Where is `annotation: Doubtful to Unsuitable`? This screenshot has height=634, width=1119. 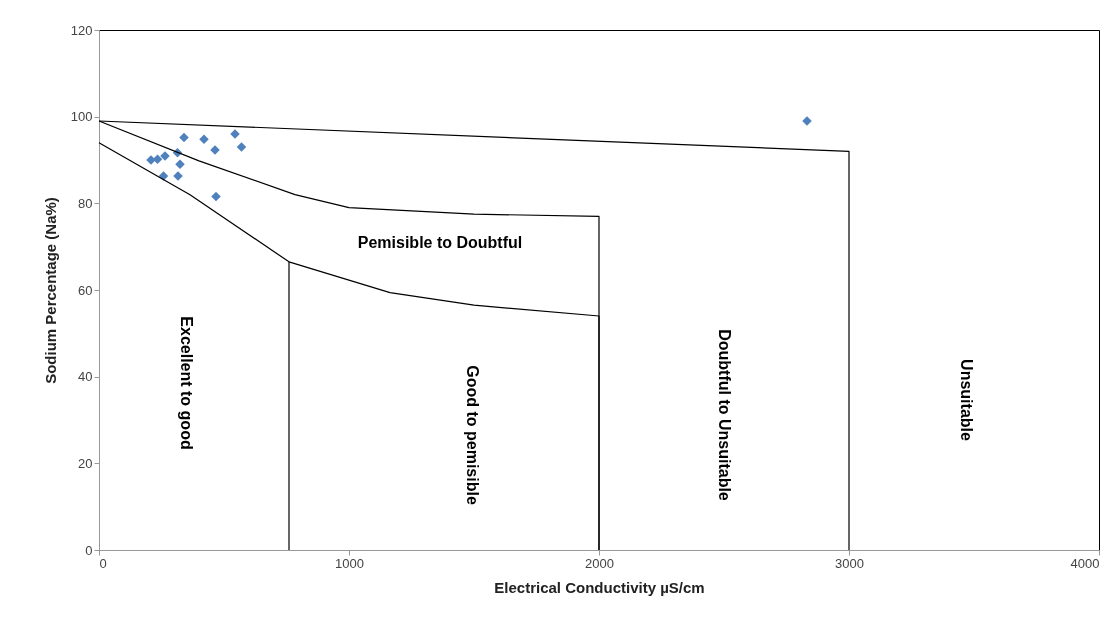
annotation: Doubtful to Unsuitable is located at coordinates (724, 415).